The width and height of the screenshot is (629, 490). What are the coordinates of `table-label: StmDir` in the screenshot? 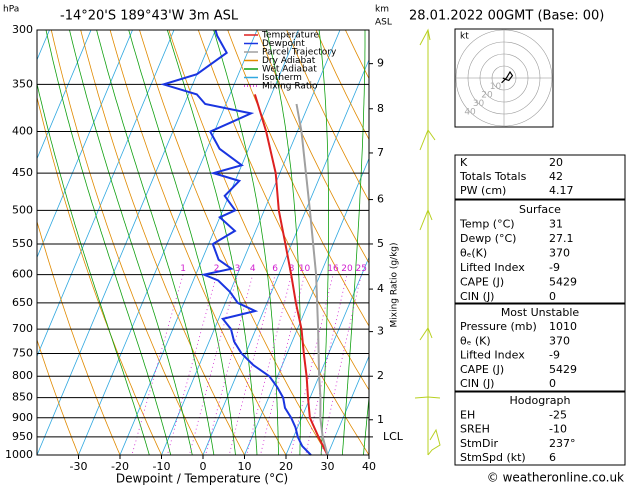 It's located at (479, 443).